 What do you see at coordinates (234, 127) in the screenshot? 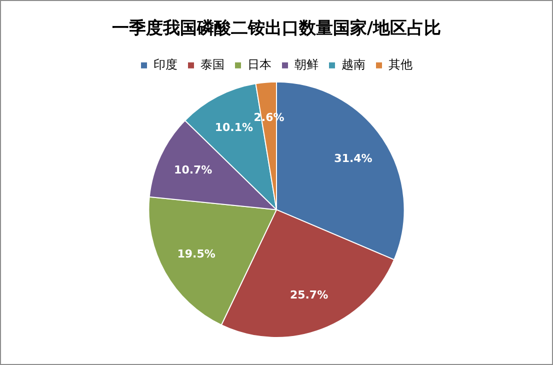
I see `data-label: 10.1%` at bounding box center [234, 127].